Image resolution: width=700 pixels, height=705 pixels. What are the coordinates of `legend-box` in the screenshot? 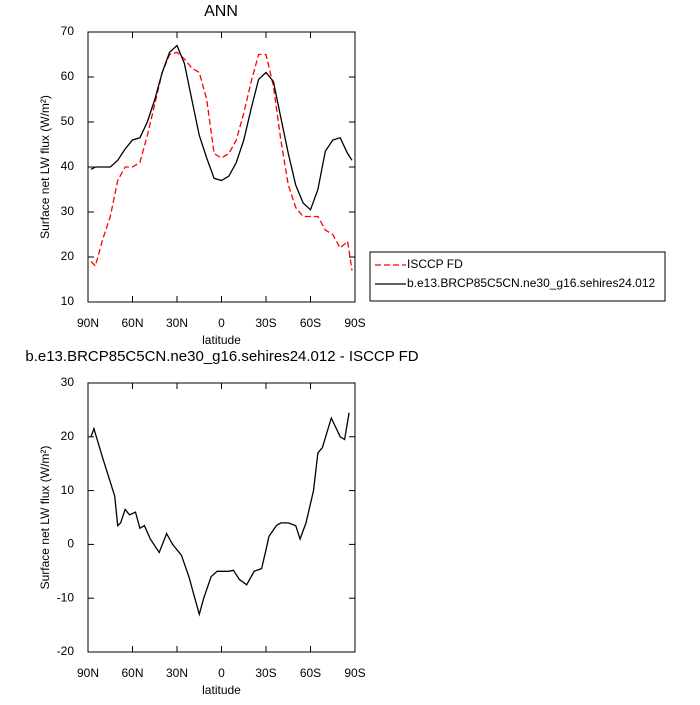 It's located at (517, 276).